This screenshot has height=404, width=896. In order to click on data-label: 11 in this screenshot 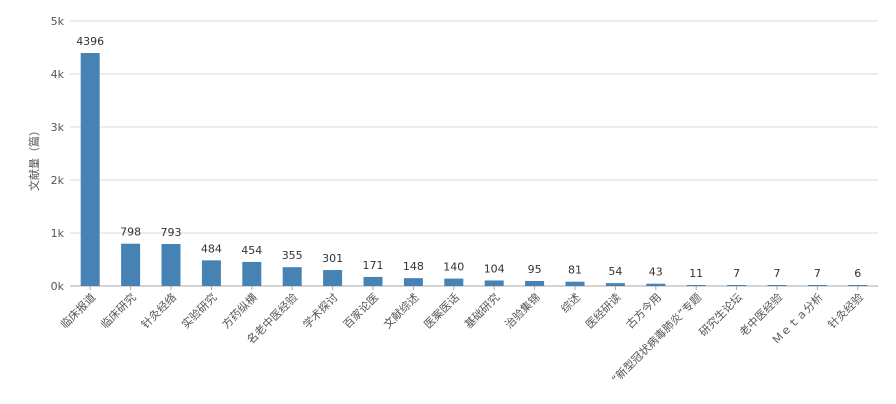, I will do `click(696, 273)`.